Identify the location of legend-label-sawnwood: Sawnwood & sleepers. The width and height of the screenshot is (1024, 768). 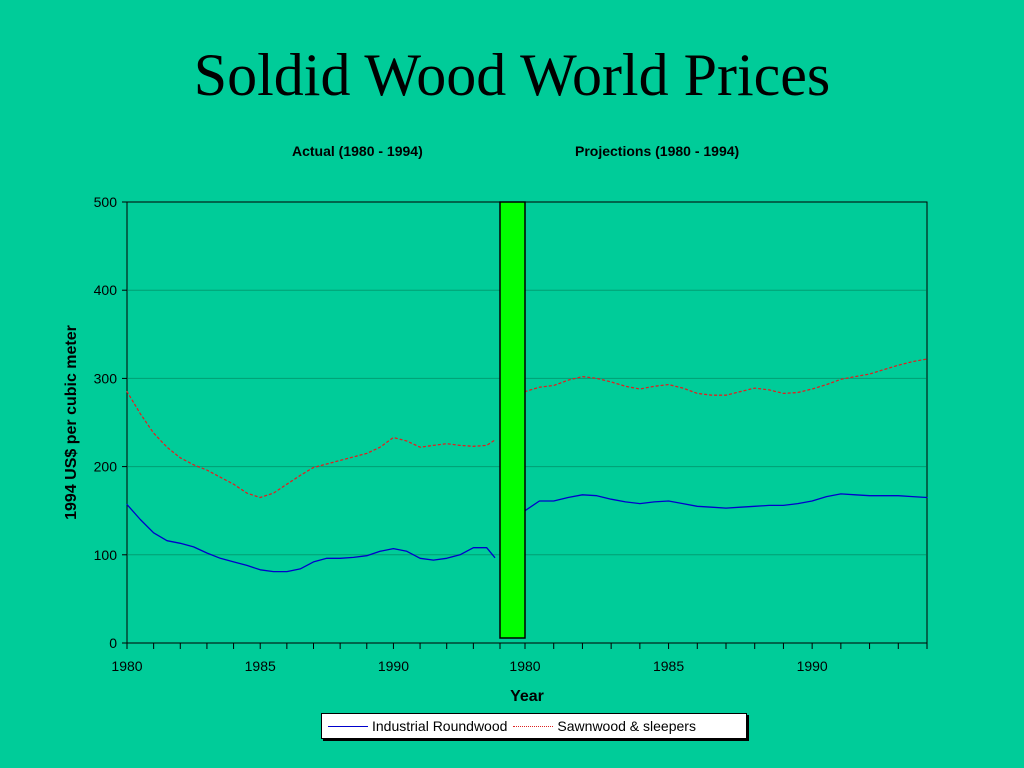
(626, 726).